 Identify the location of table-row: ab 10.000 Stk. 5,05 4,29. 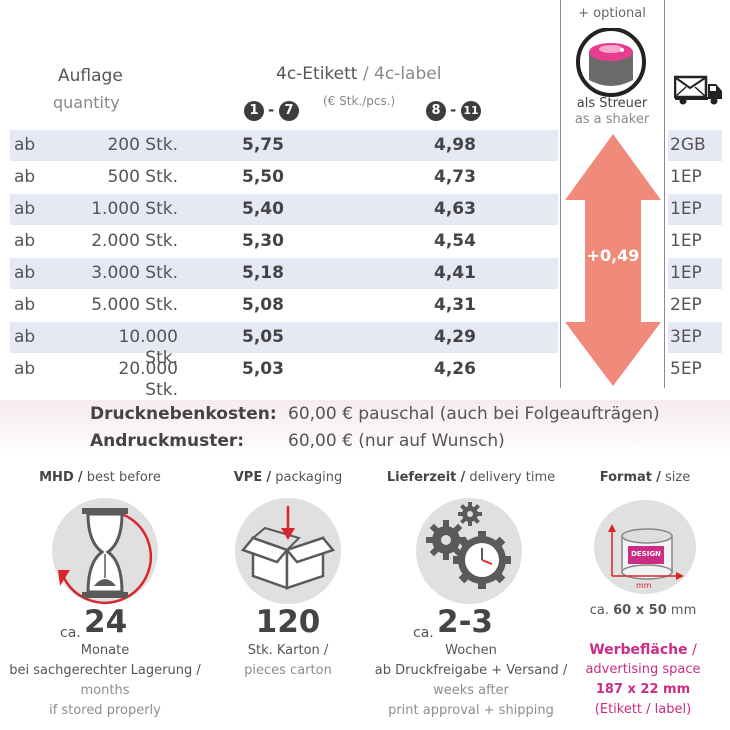
(284, 345).